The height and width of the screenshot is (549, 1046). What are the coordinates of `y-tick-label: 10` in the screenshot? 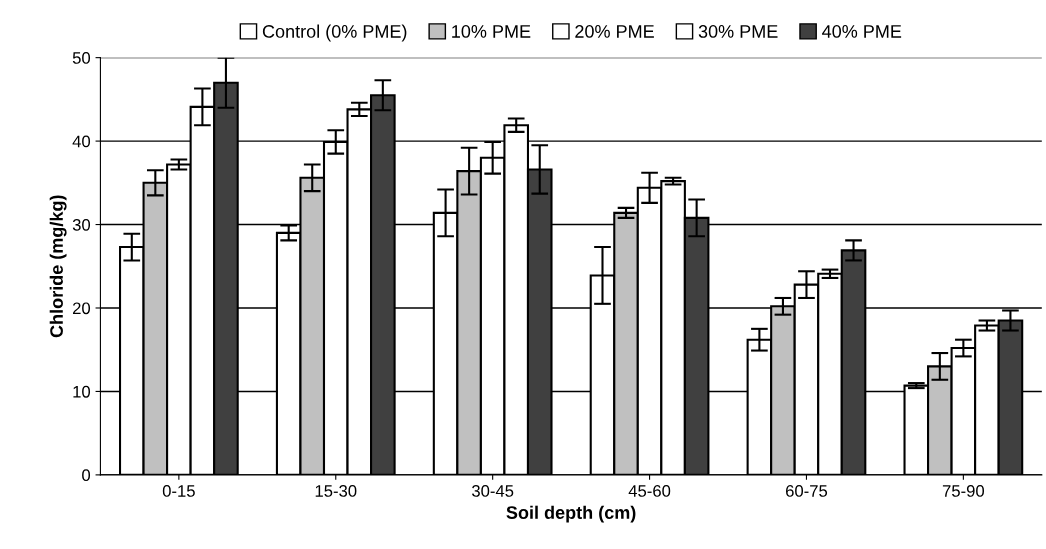 It's located at (82, 391).